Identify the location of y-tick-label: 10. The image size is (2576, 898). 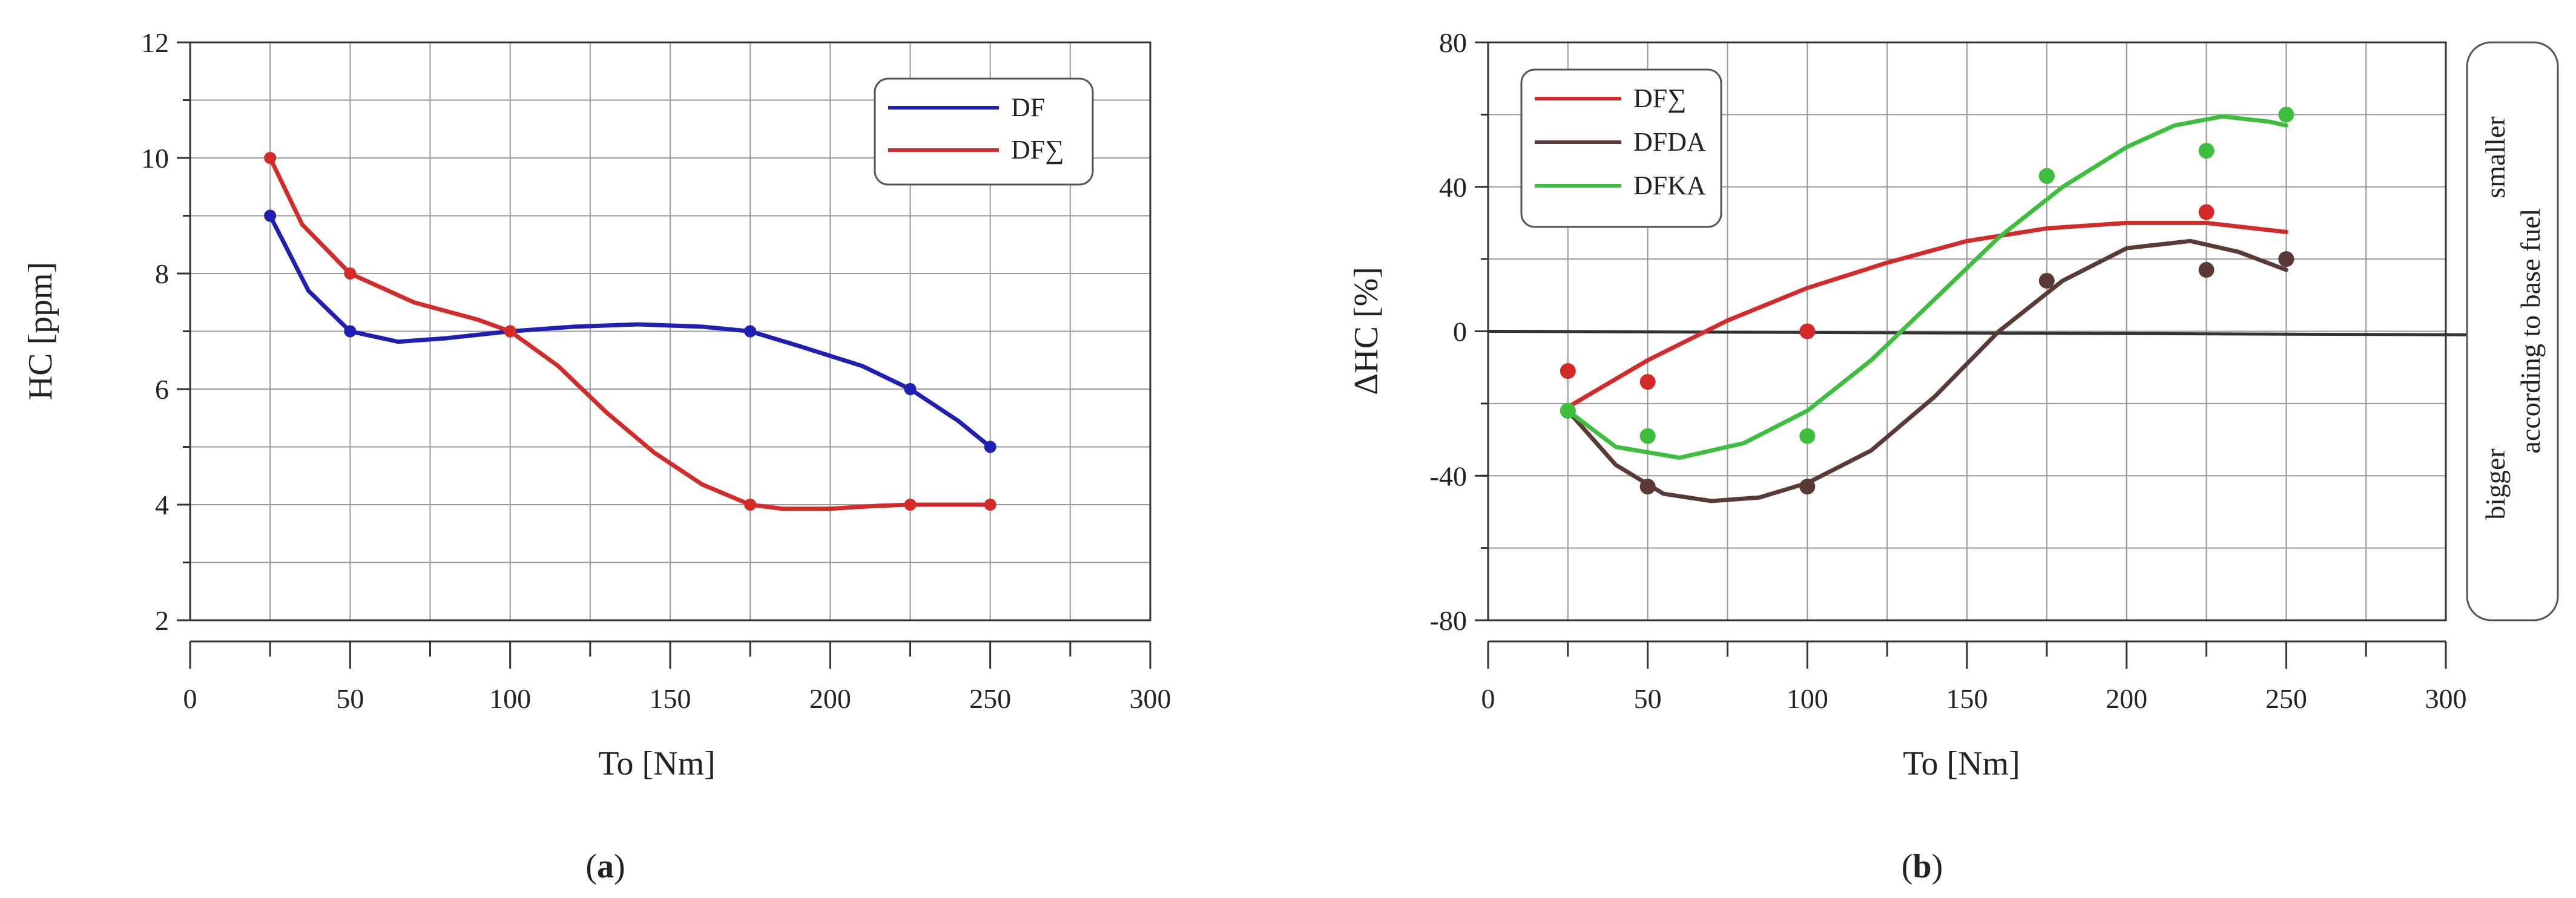
(155, 158).